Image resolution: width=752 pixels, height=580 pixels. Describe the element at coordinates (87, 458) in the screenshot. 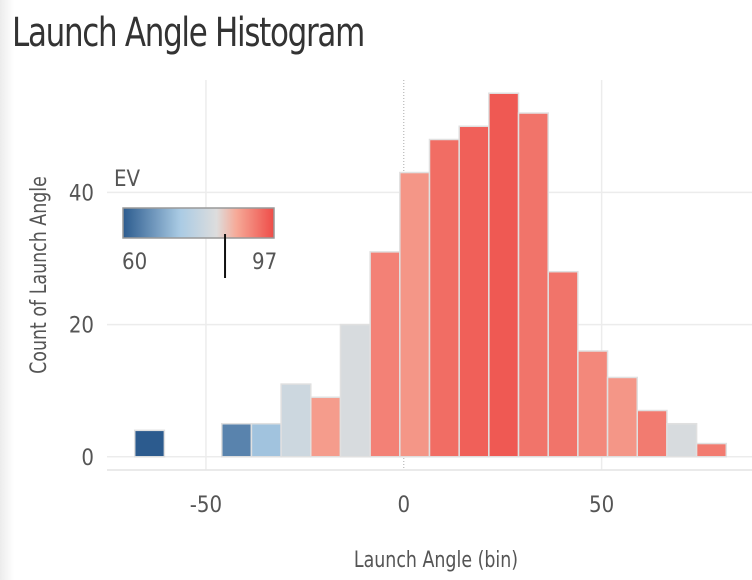

I see `y-tick-label: 0` at that location.